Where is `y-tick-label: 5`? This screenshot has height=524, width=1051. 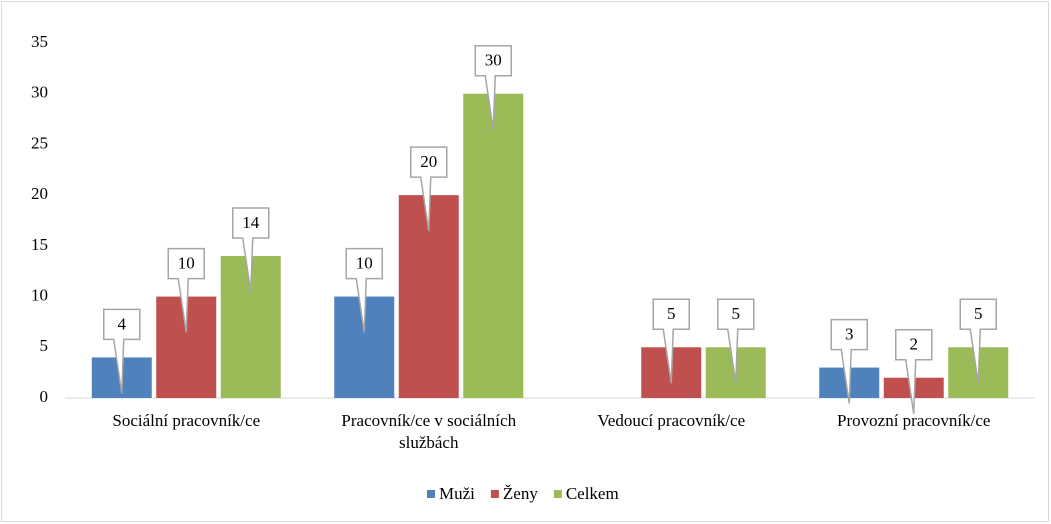
y-tick-label: 5 is located at coordinates (44, 345).